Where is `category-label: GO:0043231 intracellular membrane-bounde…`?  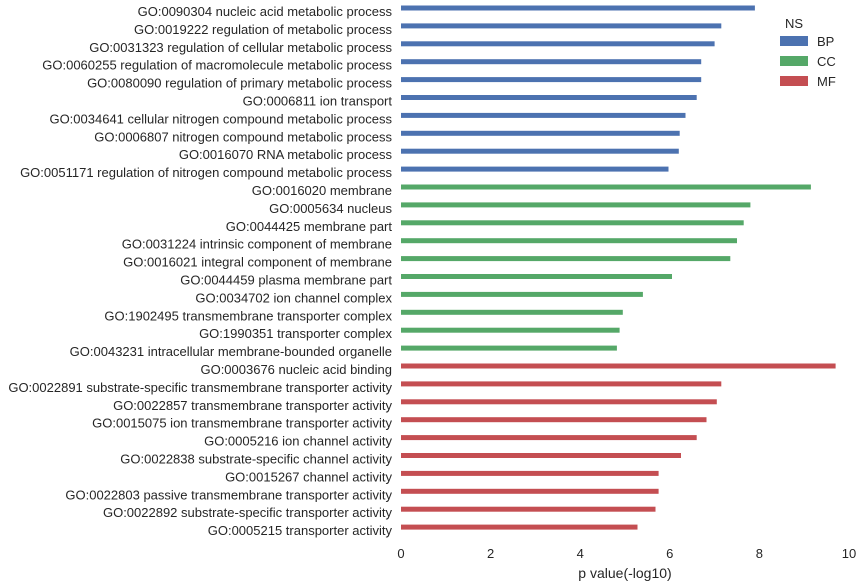 category-label: GO:0043231 intracellular membrane-bounde… is located at coordinates (231, 351).